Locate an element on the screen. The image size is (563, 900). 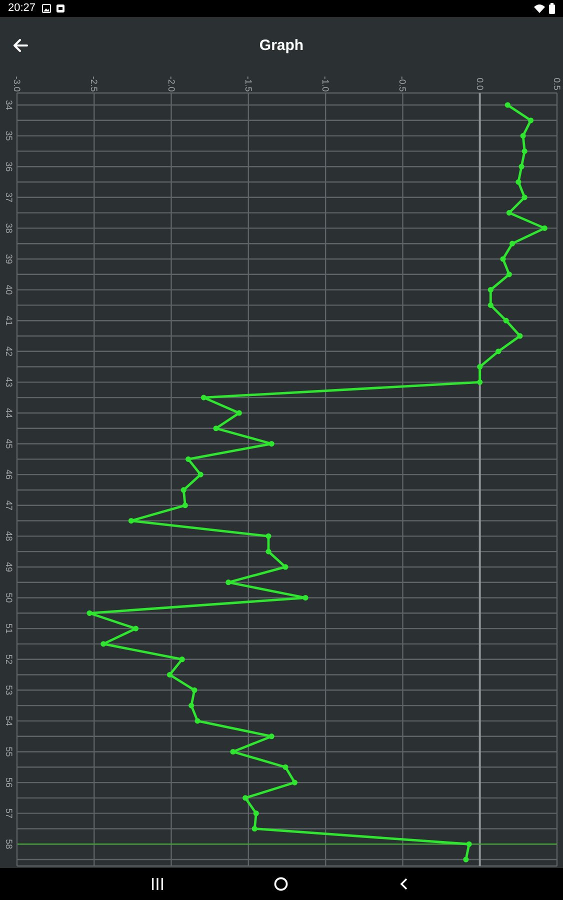
x-tick-label: -2.5 is located at coordinates (94, 84).